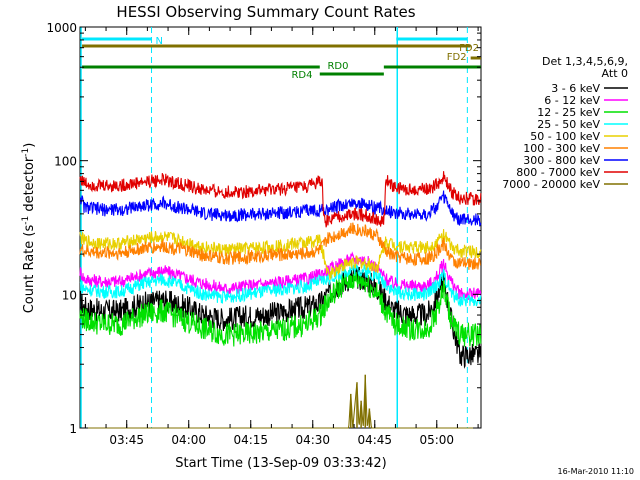 Image resolution: width=640 pixels, height=480 pixels. Describe the element at coordinates (159, 41) in the screenshot. I see `mode-annotation-label: N` at that location.